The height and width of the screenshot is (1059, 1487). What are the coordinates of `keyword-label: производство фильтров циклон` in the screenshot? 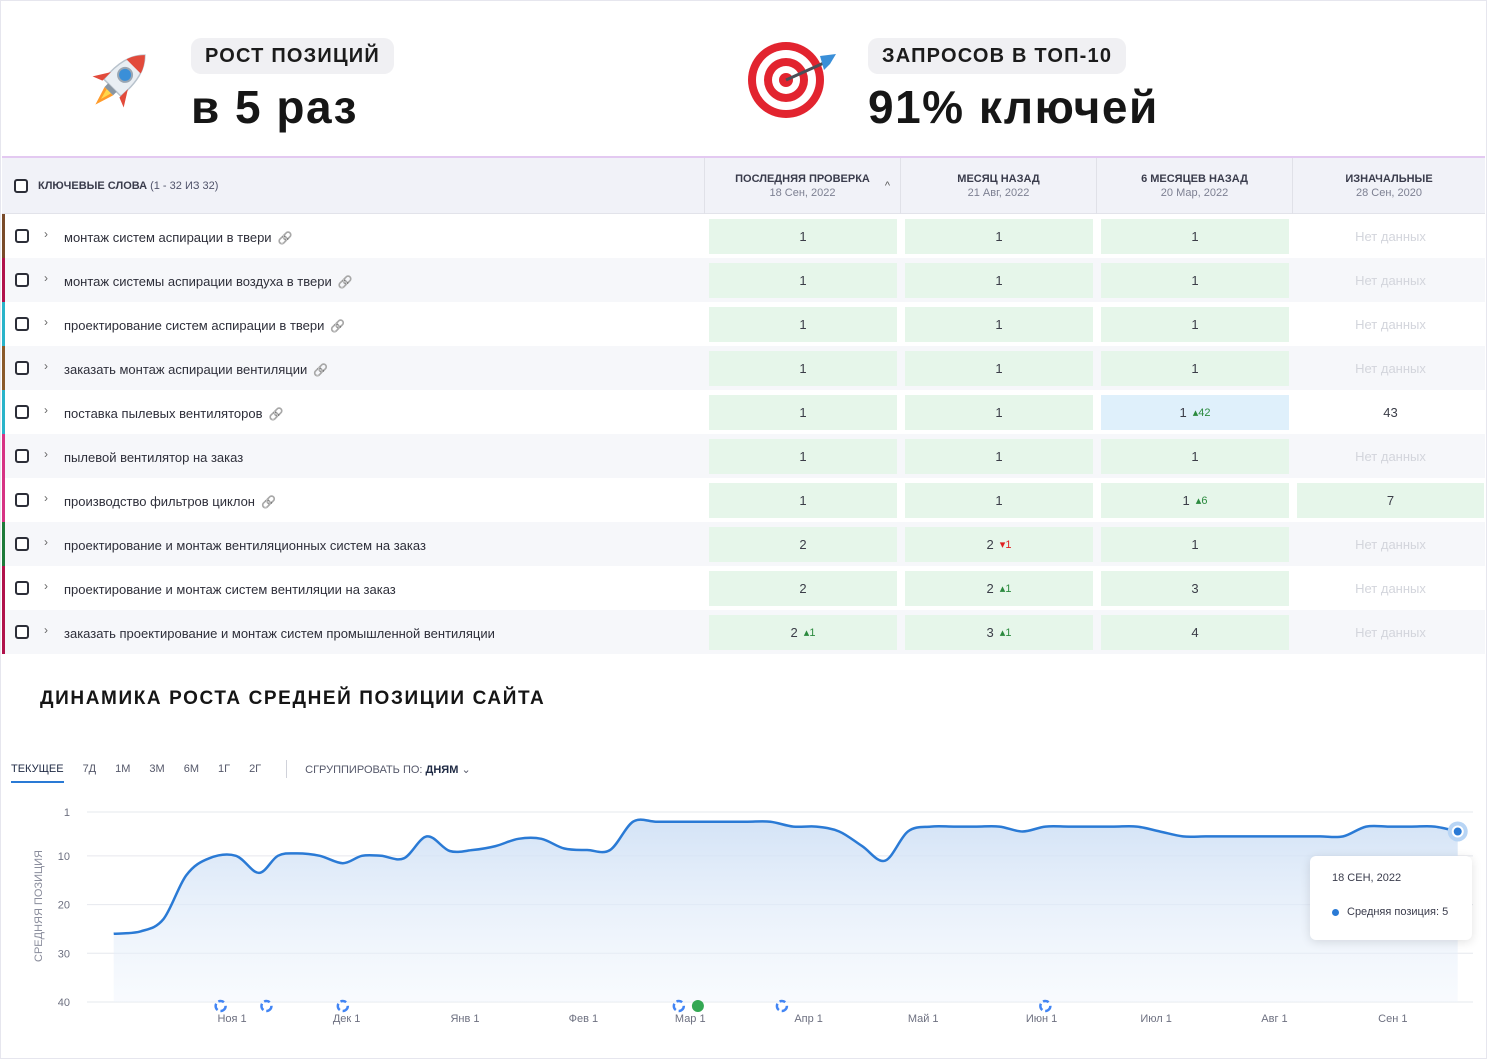 It's located at (159, 501).